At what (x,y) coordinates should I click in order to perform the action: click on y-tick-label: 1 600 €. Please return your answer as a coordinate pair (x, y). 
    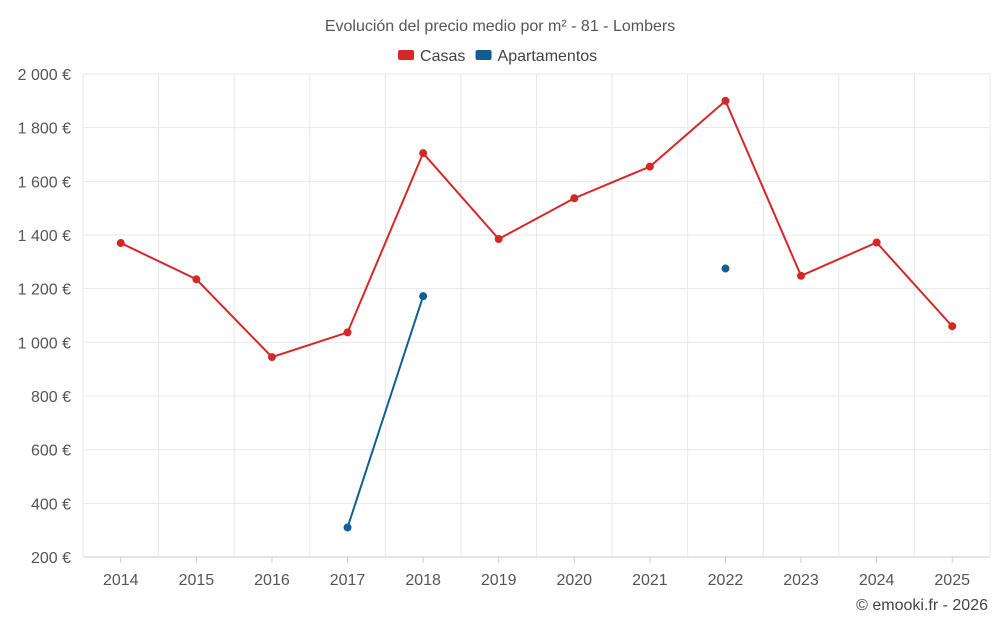
    Looking at the image, I should click on (44, 182).